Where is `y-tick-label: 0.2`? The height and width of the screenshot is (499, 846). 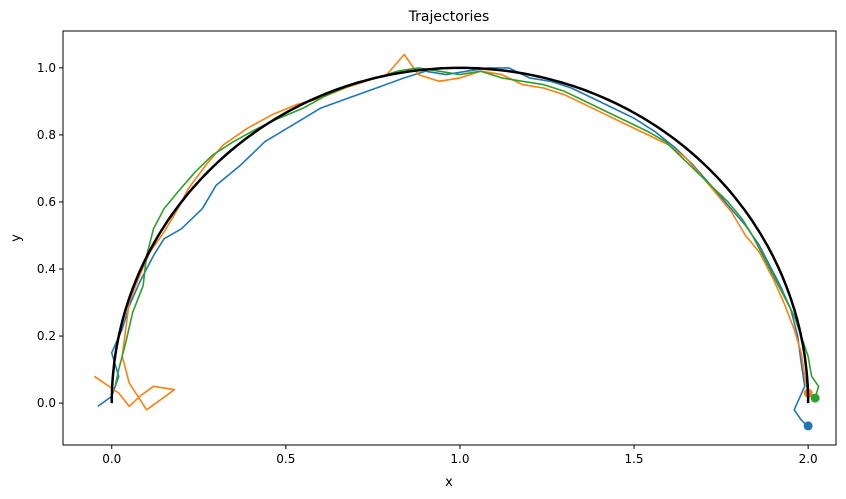
y-tick-label: 0.2 is located at coordinates (46, 336).